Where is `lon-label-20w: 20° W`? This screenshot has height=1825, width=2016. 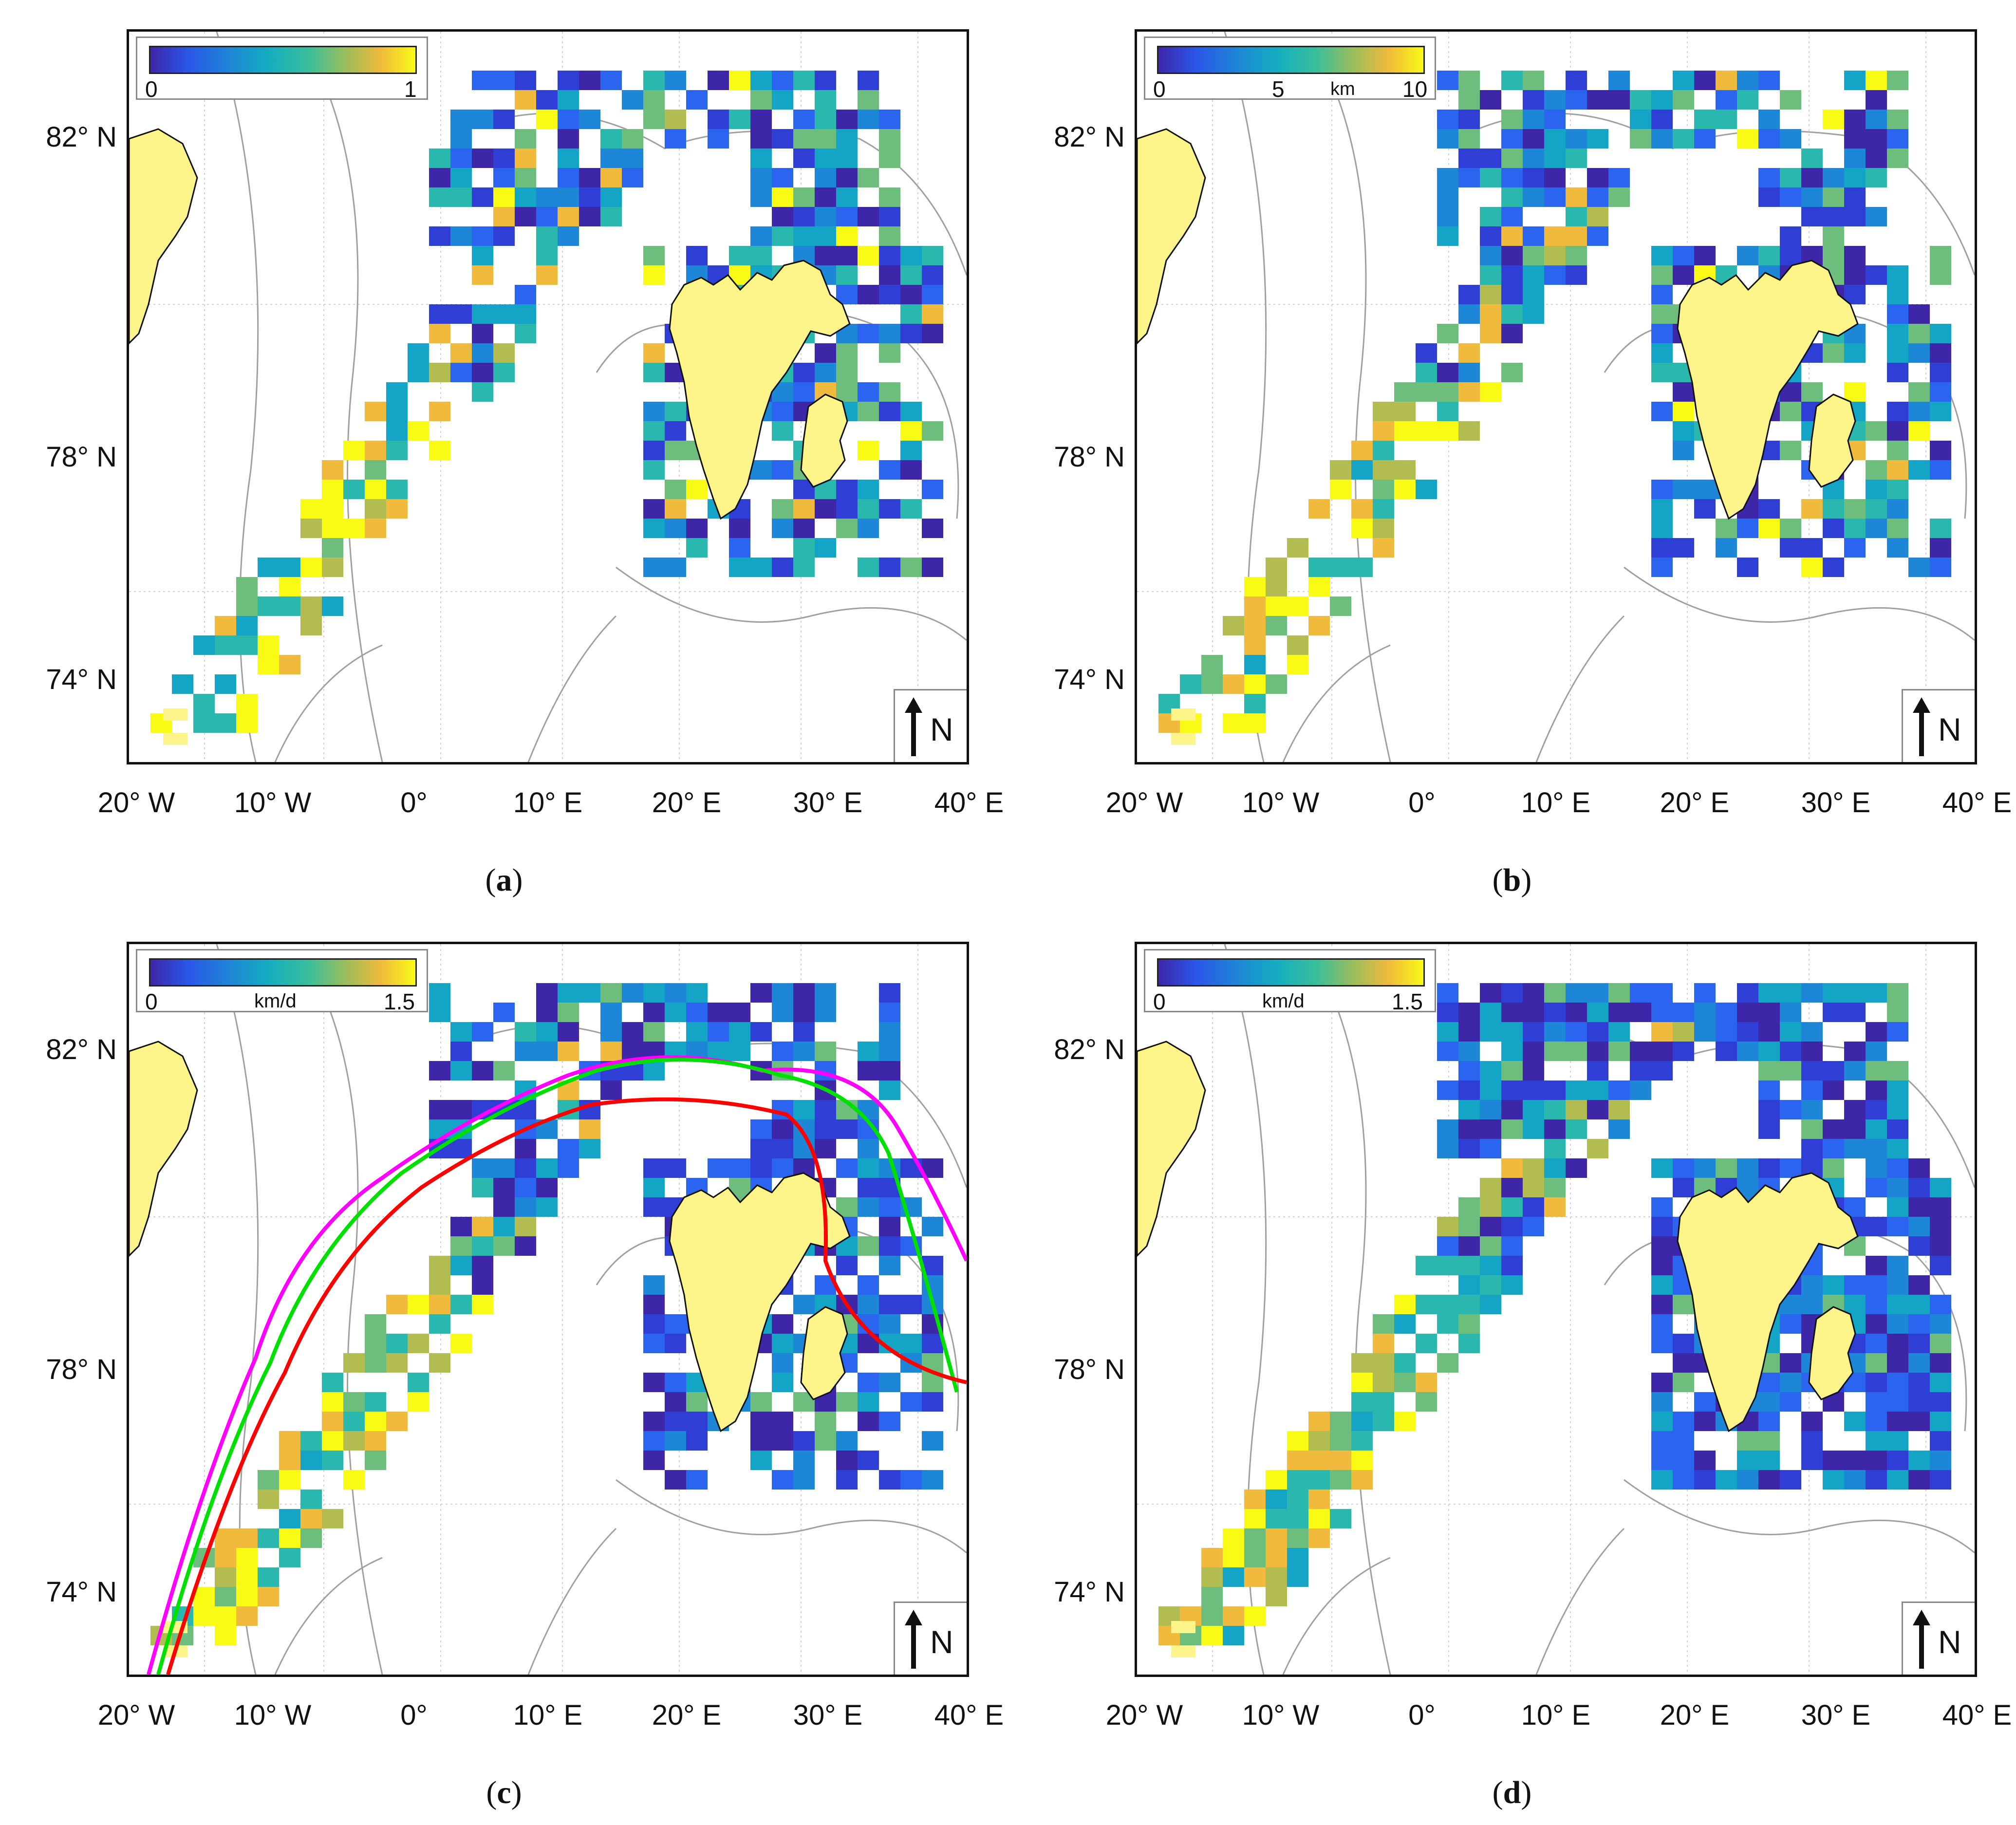
lon-label-20w: 20° W is located at coordinates (1144, 803).